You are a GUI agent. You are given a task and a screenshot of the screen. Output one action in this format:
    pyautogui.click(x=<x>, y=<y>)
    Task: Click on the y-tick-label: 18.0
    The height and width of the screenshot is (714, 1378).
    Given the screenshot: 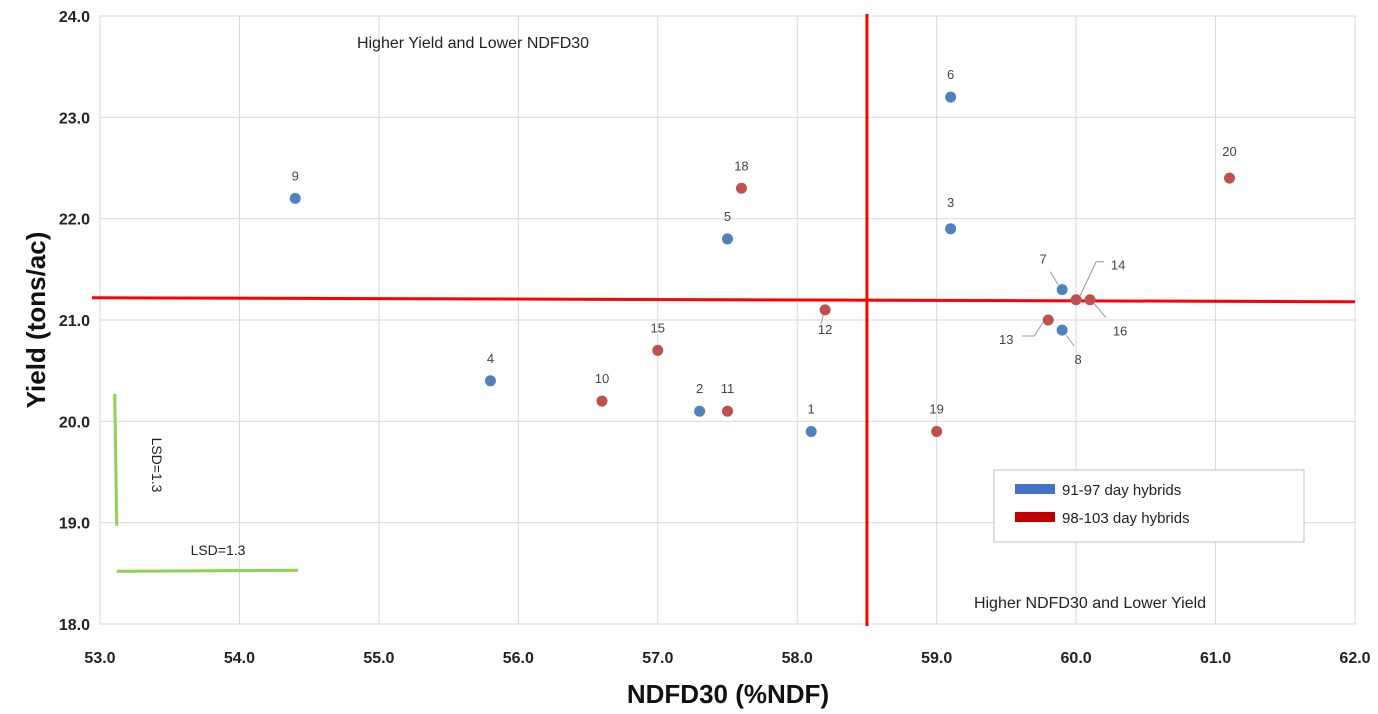 What is the action you would take?
    pyautogui.click(x=74, y=625)
    